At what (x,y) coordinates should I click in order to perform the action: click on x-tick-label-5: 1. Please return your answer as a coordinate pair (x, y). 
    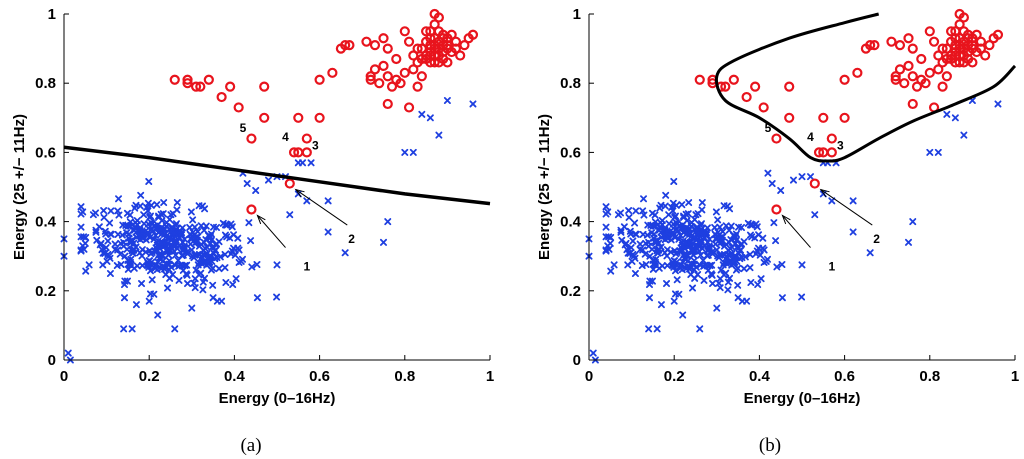
    Looking at the image, I should click on (1015, 376).